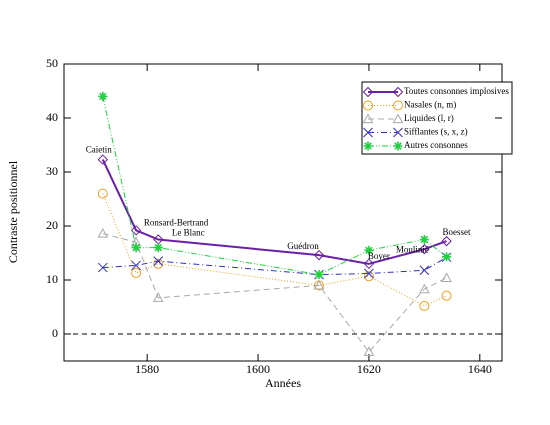 This screenshot has width=550, height=425. Describe the element at coordinates (303, 246) in the screenshot. I see `point-label: Guédron` at that location.